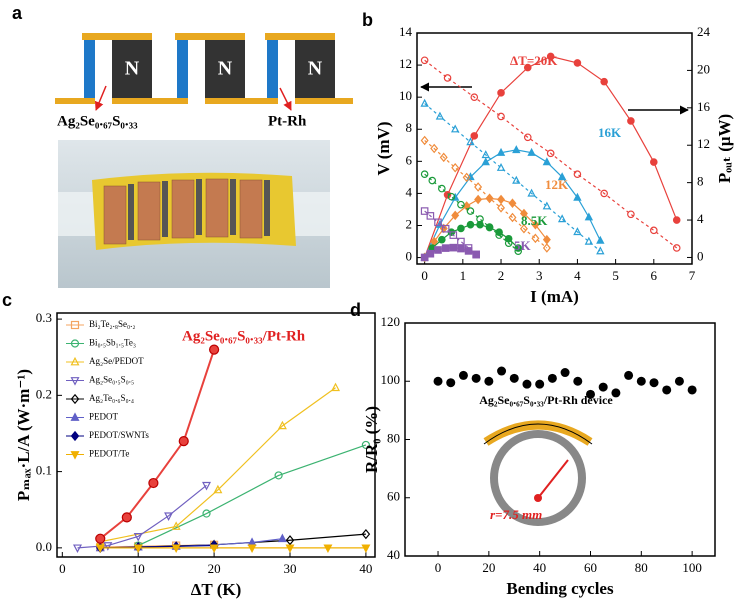 The height and width of the screenshot is (605, 750). What do you see at coordinates (119, 435) in the screenshot?
I see `legend-label: PEDOT/SWNTs` at bounding box center [119, 435].